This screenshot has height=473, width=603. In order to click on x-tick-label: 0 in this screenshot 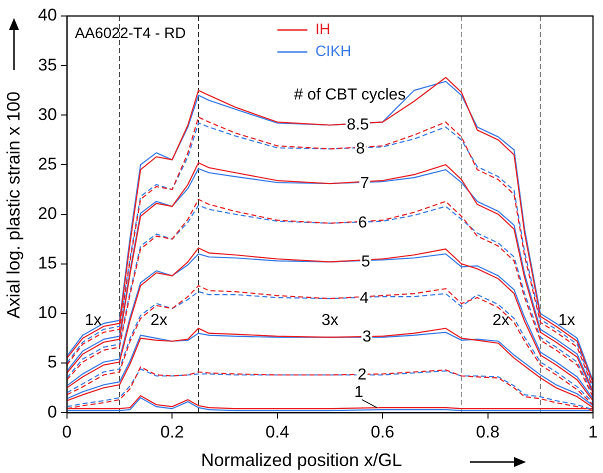, I will do `click(67, 432)`.